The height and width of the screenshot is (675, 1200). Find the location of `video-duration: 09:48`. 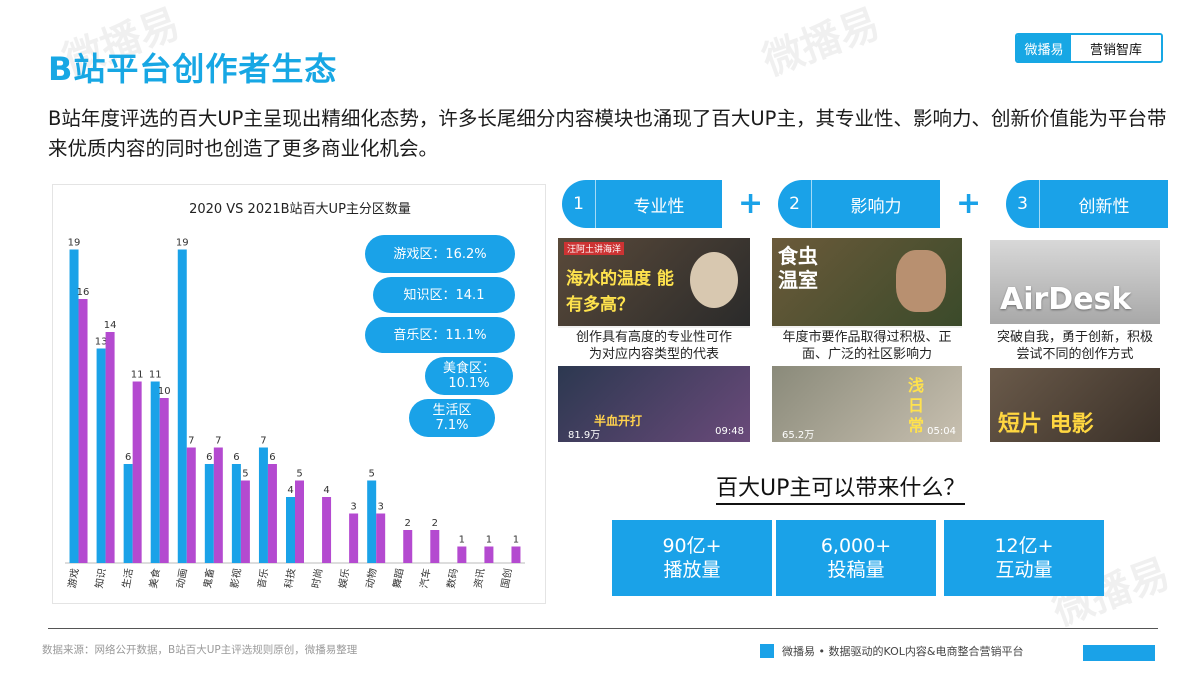

video-duration: 09:48 is located at coordinates (729, 431).